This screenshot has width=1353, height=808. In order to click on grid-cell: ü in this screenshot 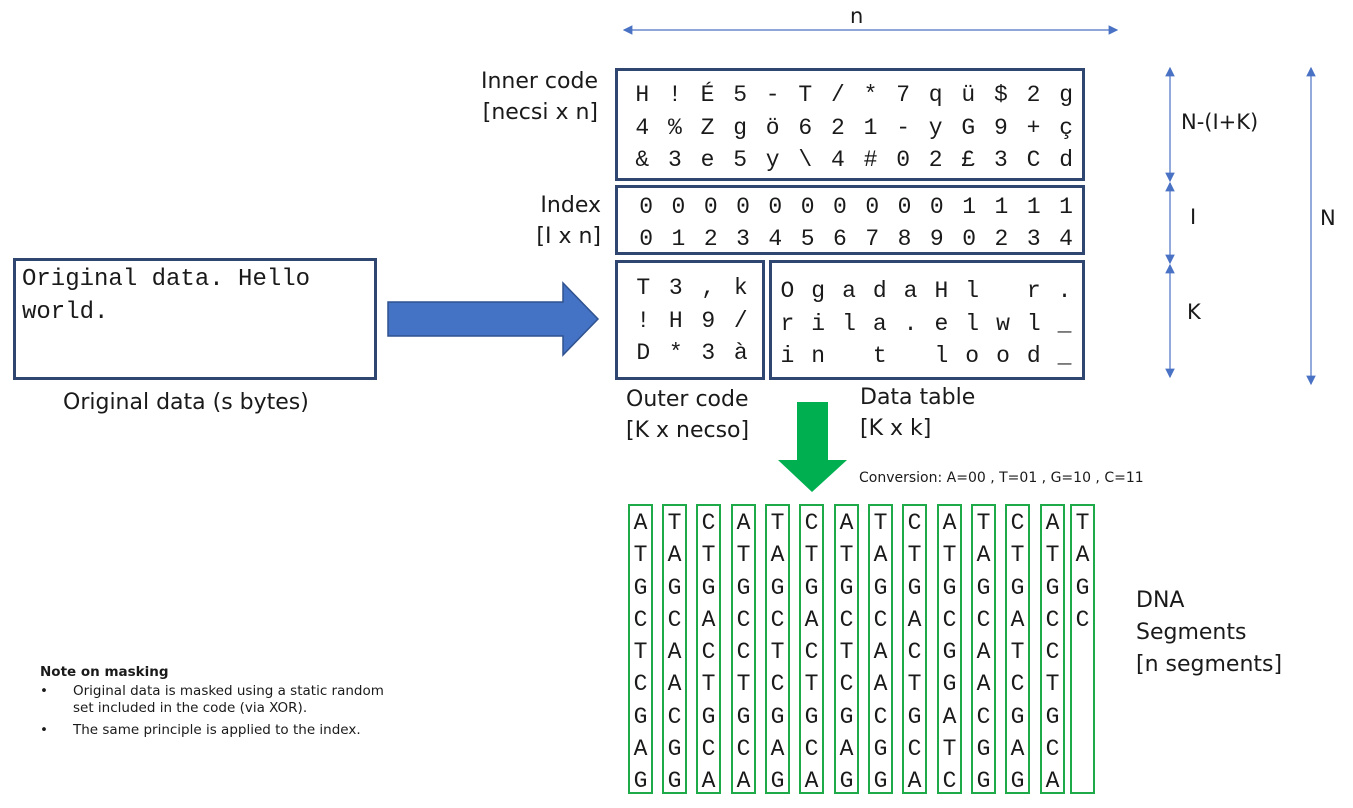, I will do `click(968, 95)`.